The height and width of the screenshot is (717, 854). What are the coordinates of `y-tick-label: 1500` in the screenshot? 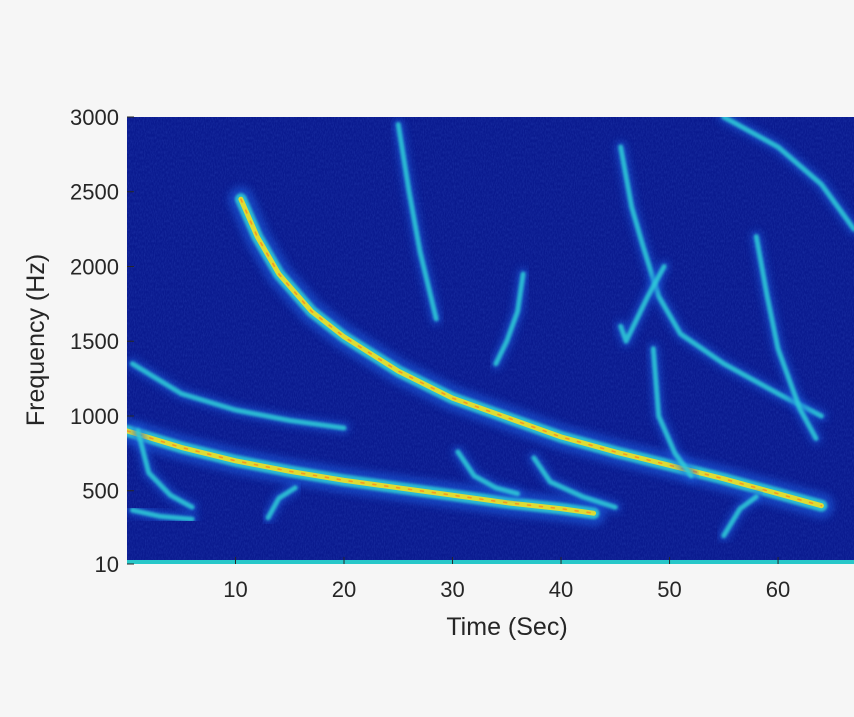 It's located at (94, 341).